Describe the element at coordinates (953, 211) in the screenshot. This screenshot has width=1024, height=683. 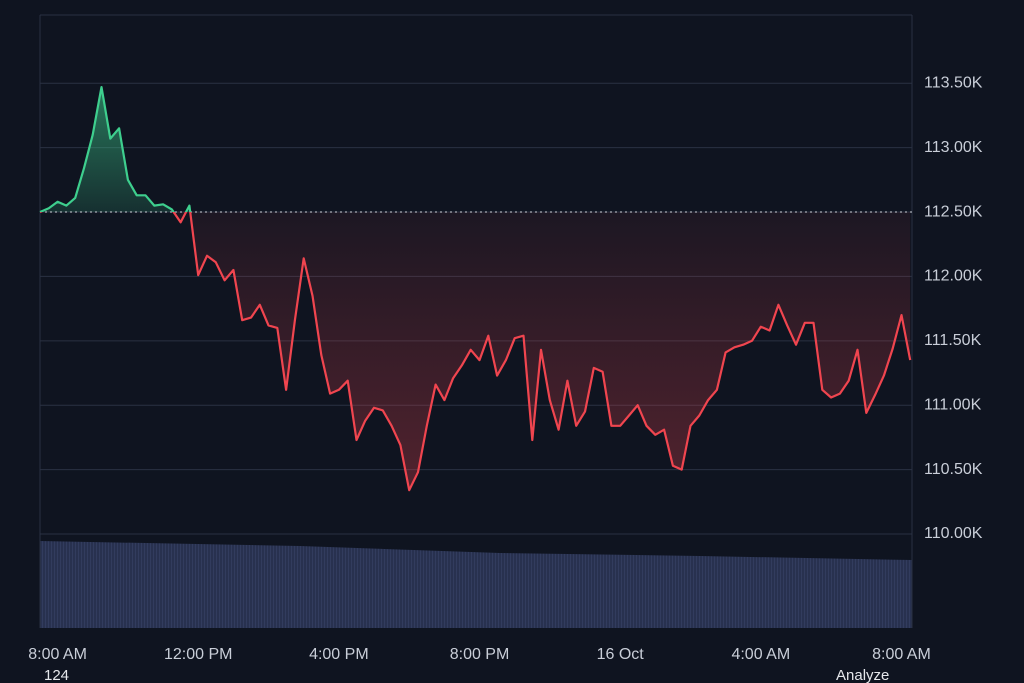
I see `y-tick-label: 112.50K` at that location.